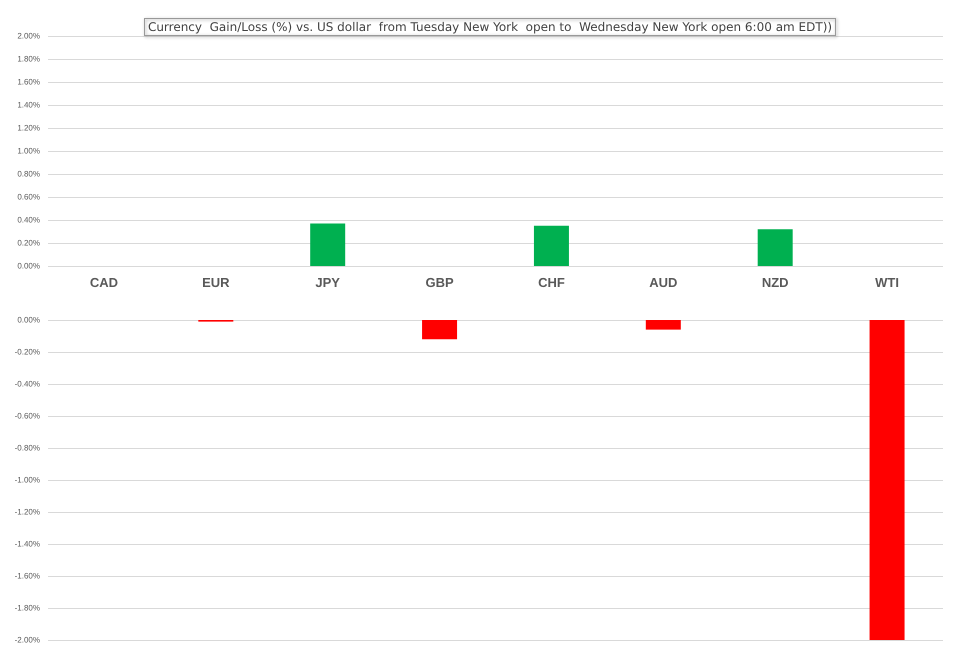 The image size is (980, 649). What do you see at coordinates (28, 197) in the screenshot?
I see `y-tick-label: 0.60%` at bounding box center [28, 197].